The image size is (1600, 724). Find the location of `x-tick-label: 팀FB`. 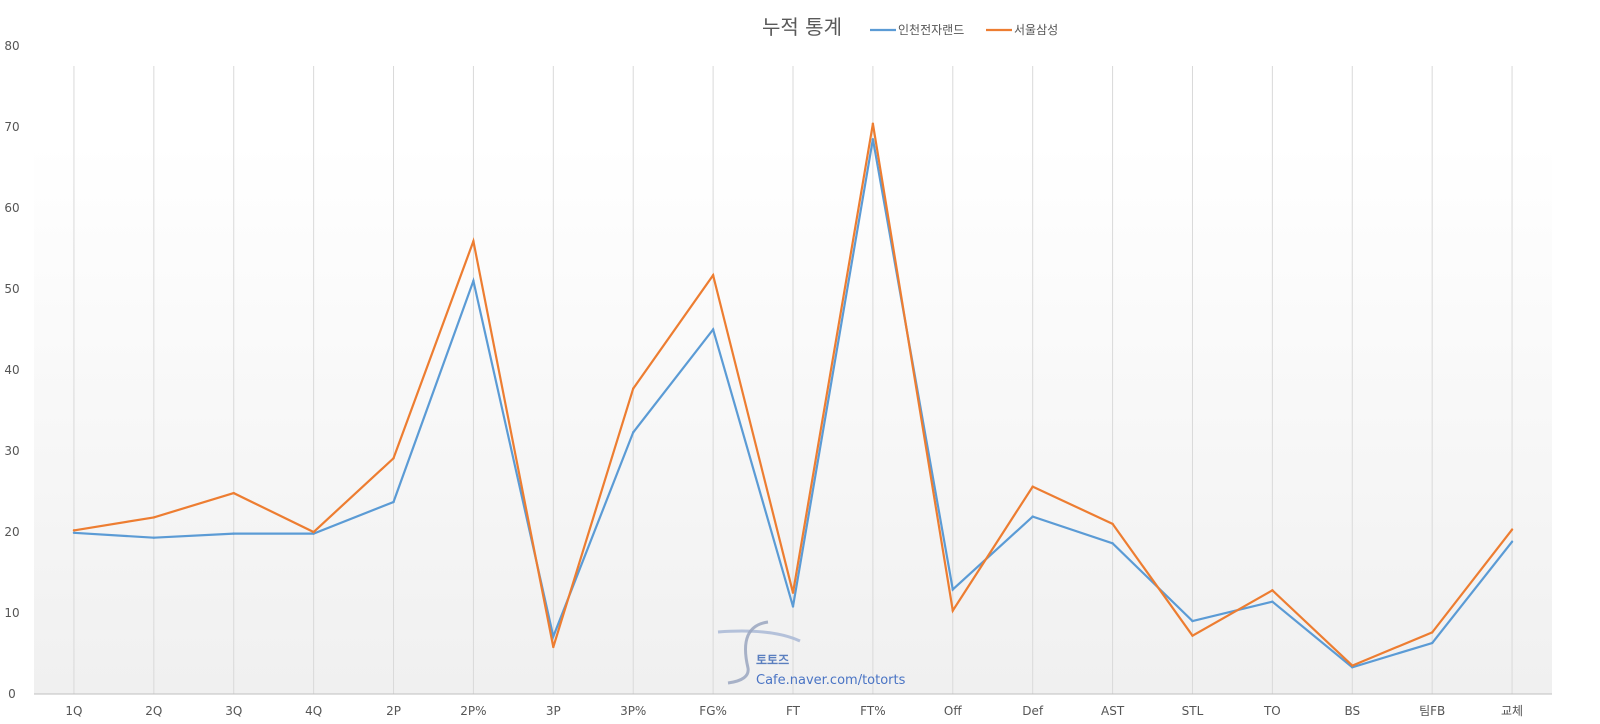

x-tick-label: 팀FB is located at coordinates (1432, 711).